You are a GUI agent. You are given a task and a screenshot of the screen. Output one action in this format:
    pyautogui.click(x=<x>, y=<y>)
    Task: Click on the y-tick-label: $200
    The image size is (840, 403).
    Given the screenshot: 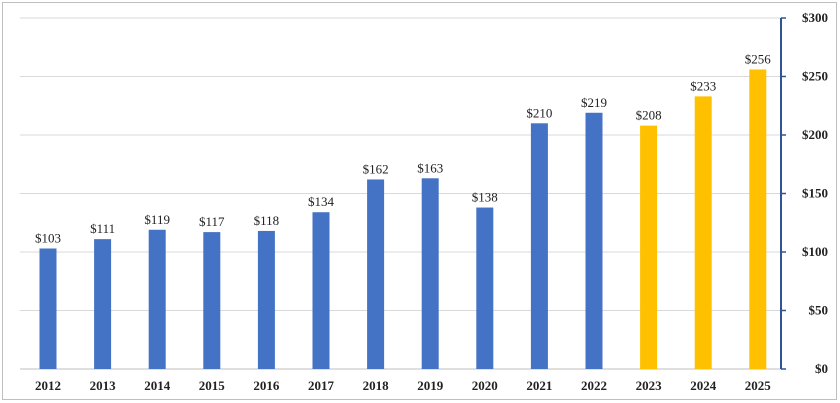 What is the action you would take?
    pyautogui.click(x=815, y=134)
    